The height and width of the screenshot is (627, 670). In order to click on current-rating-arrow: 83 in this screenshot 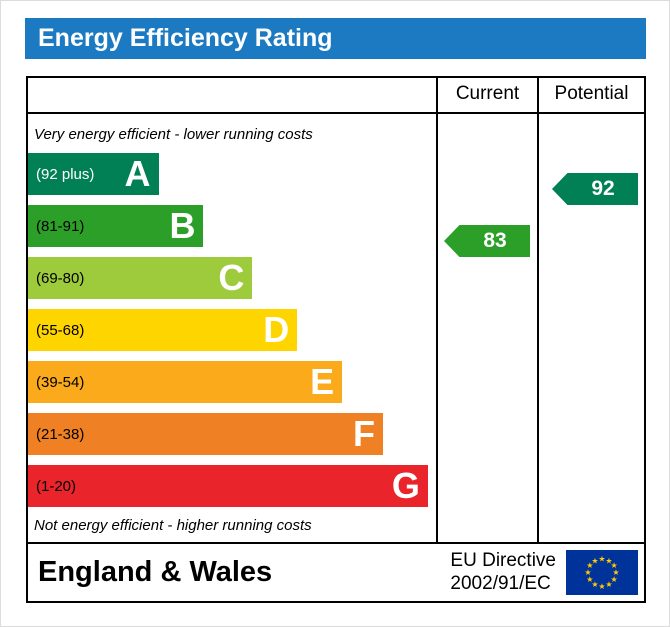, I will do `click(487, 241)`.